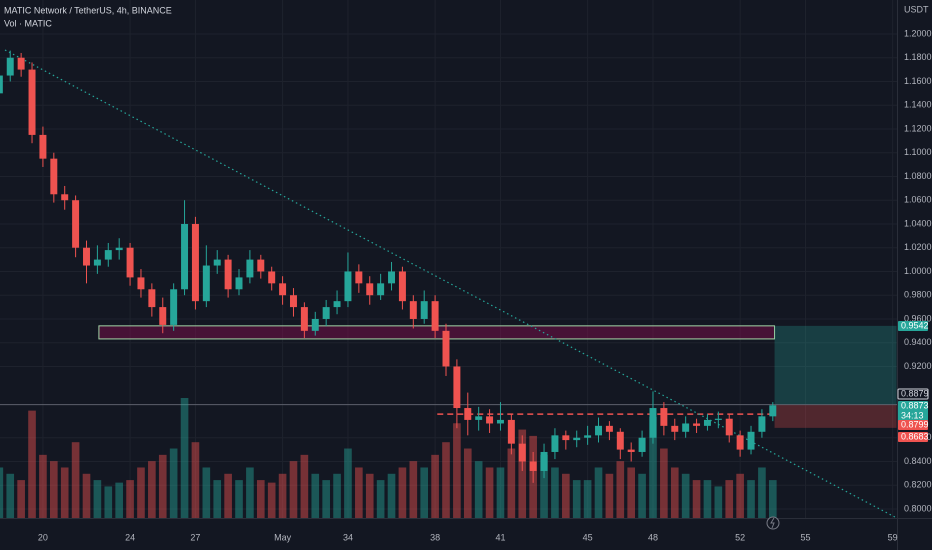 The height and width of the screenshot is (550, 932). What do you see at coordinates (918, 81) in the screenshot?
I see `y-tick-label: 1.1600` at bounding box center [918, 81].